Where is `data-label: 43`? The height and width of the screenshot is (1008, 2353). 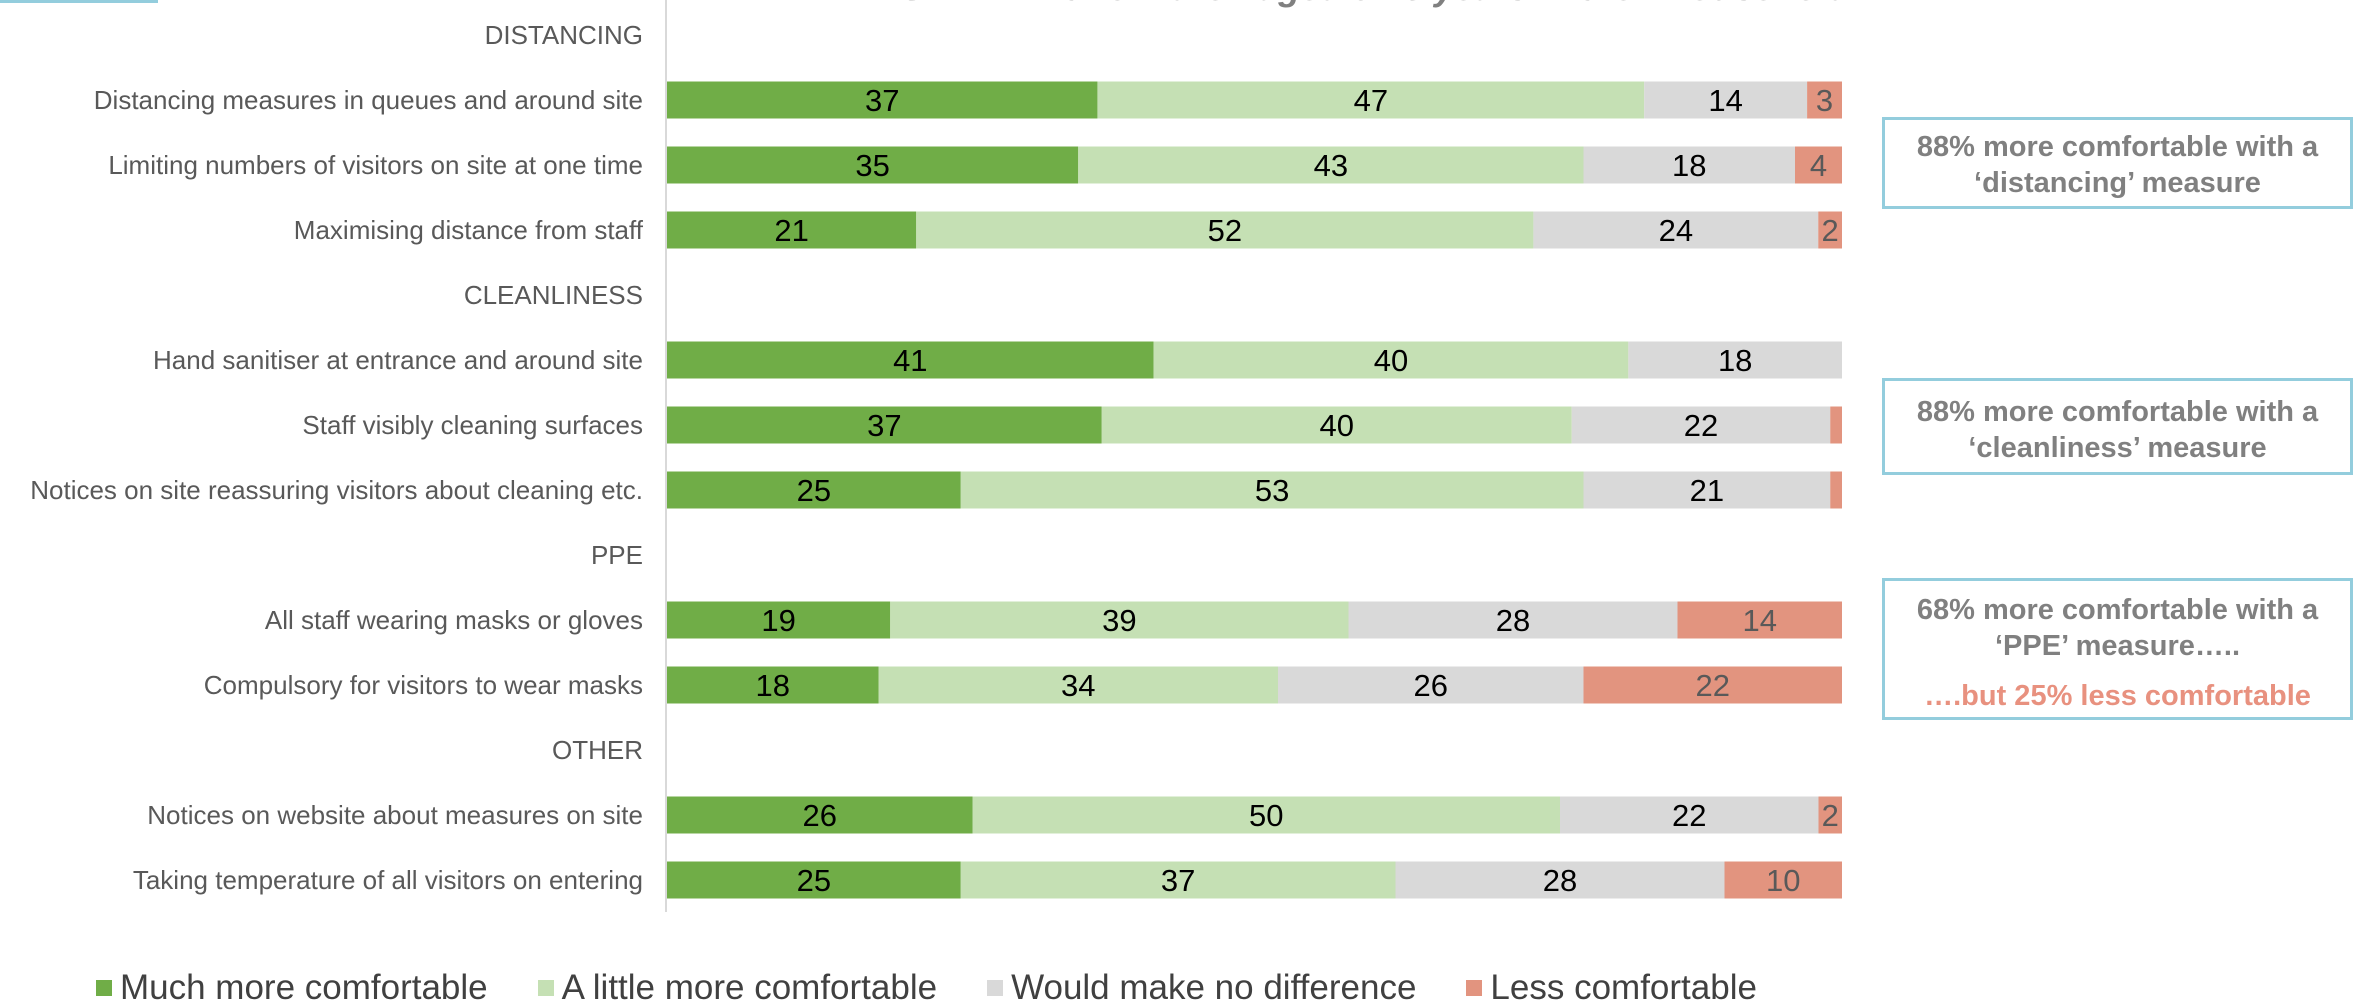 data-label: 43 is located at coordinates (1331, 165).